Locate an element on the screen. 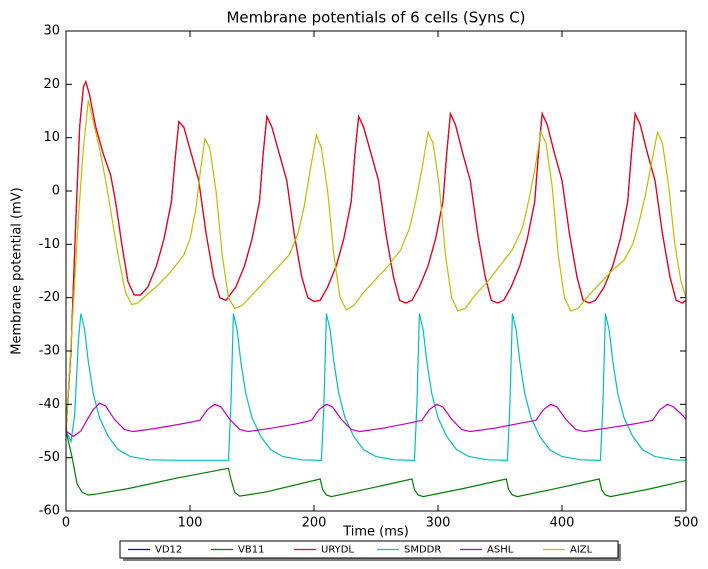 This screenshot has height=569, width=708. chart-title: Membrane potentials of 6 cells (Syns C) is located at coordinates (375, 18).